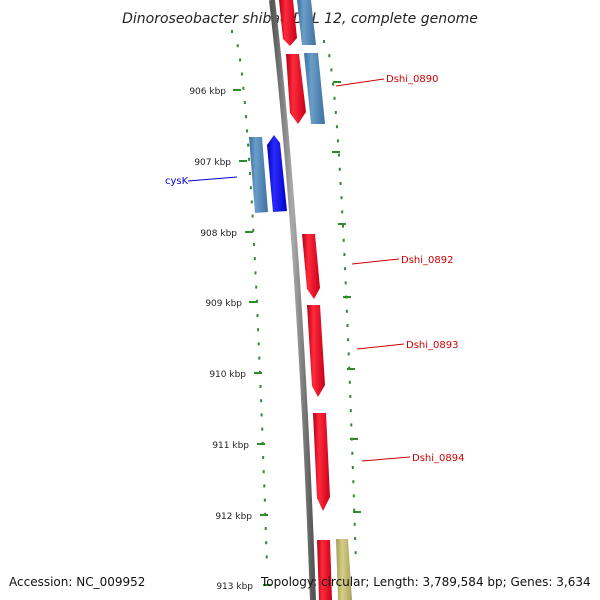 The height and width of the screenshot is (600, 600). I want to click on tick-label: 906 kbp, so click(207, 92).